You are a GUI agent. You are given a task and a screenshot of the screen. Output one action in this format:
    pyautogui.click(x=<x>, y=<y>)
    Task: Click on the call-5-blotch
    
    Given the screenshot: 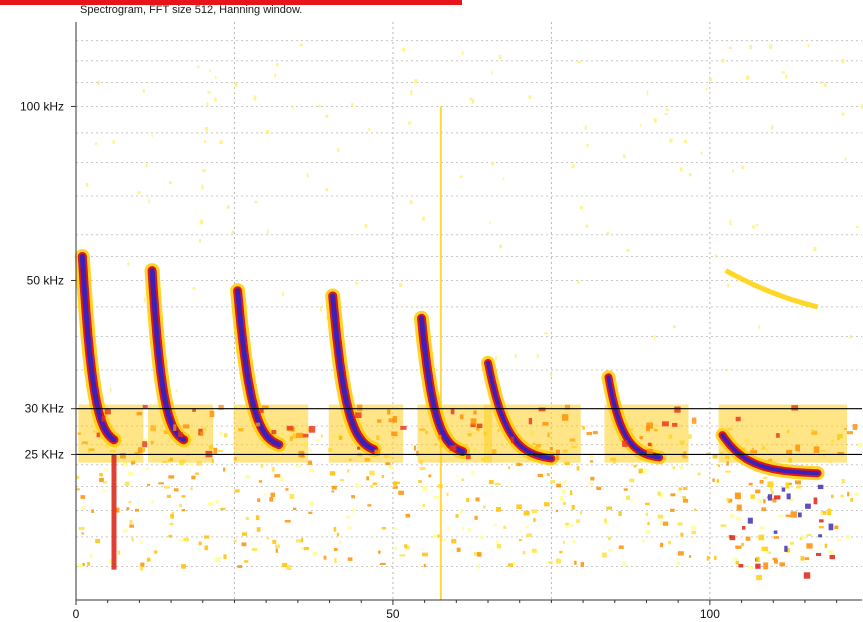 What is the action you would take?
    pyautogui.click(x=473, y=425)
    